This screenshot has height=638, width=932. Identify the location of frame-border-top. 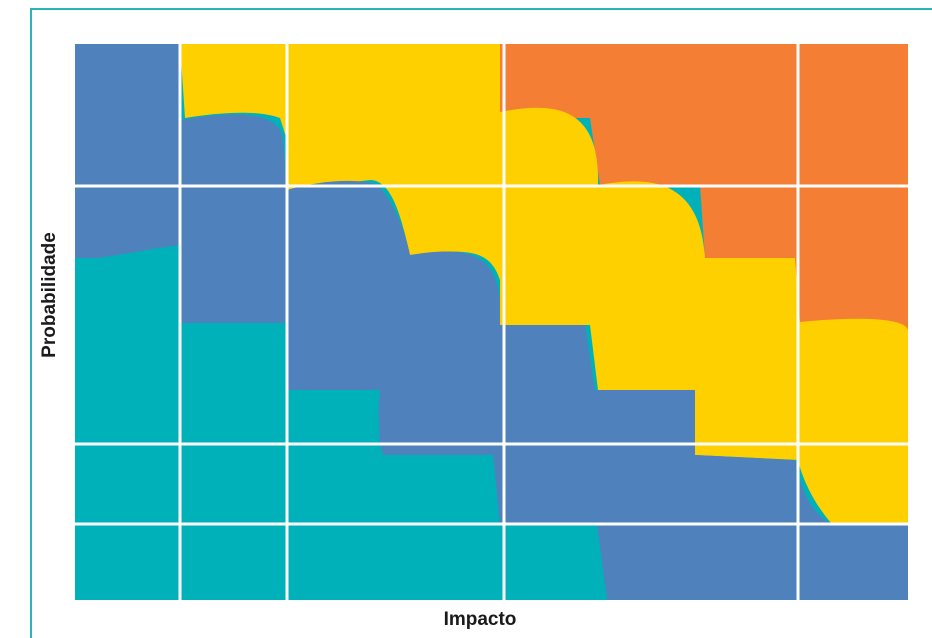
(481, 9).